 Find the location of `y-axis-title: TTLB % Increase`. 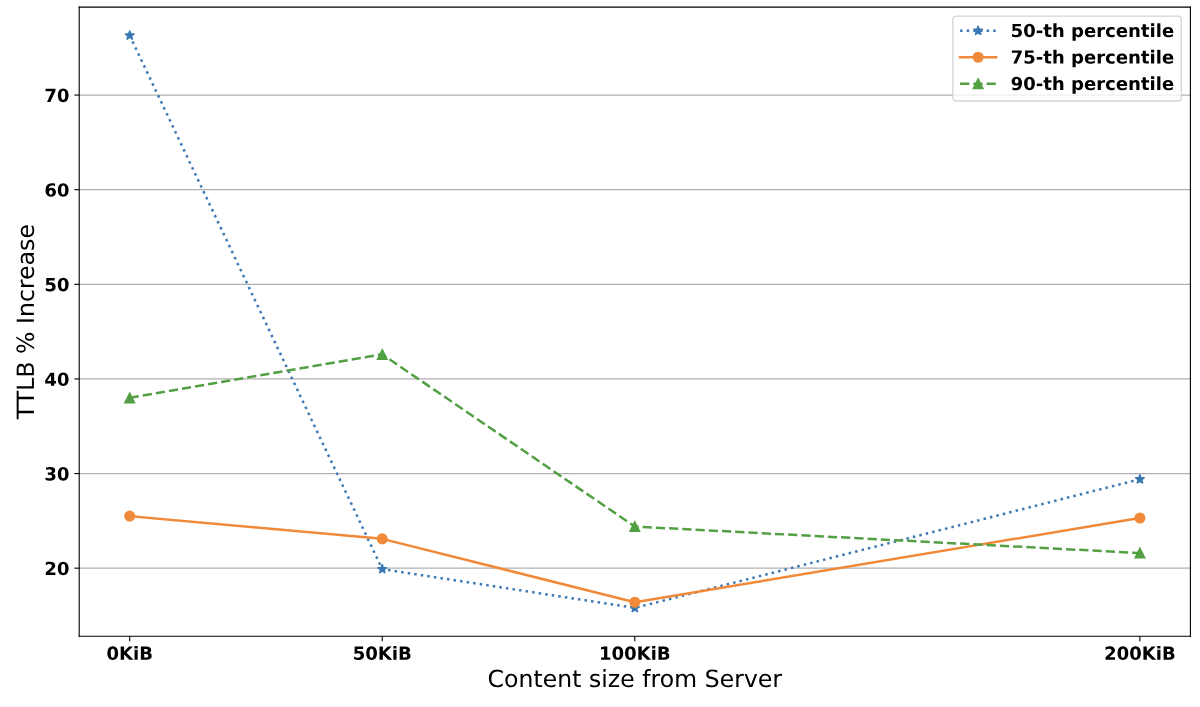

y-axis-title: TTLB % Increase is located at coordinates (25, 322).